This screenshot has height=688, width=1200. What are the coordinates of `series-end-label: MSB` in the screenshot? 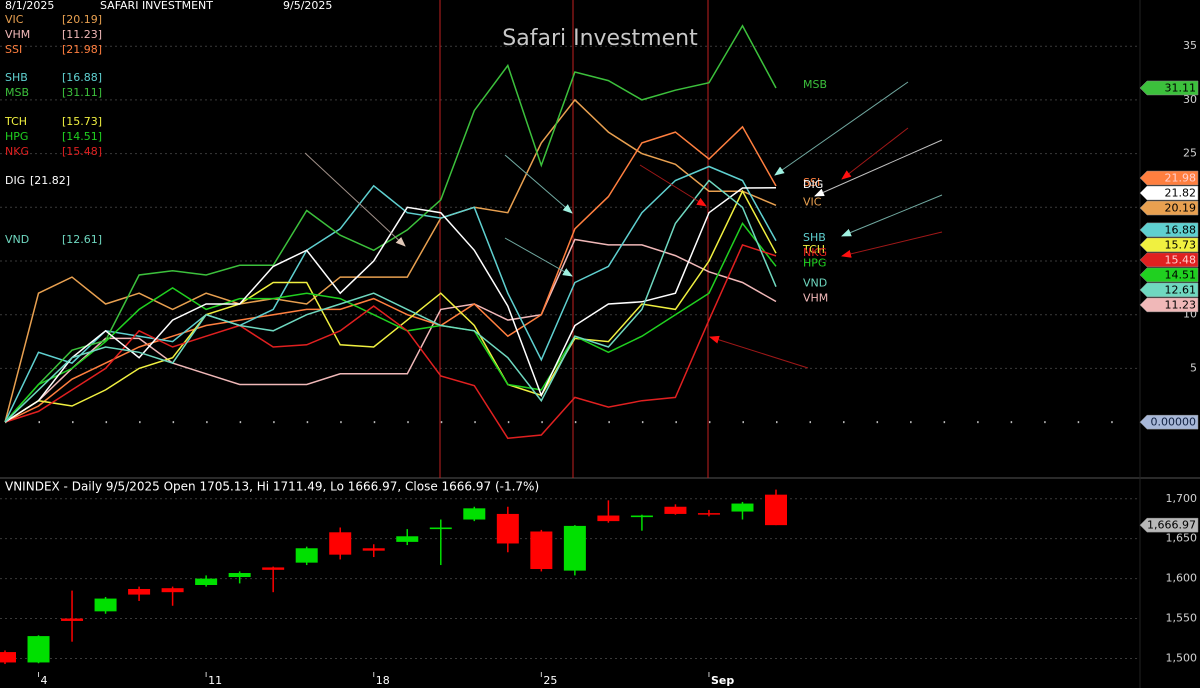 It's located at (815, 84).